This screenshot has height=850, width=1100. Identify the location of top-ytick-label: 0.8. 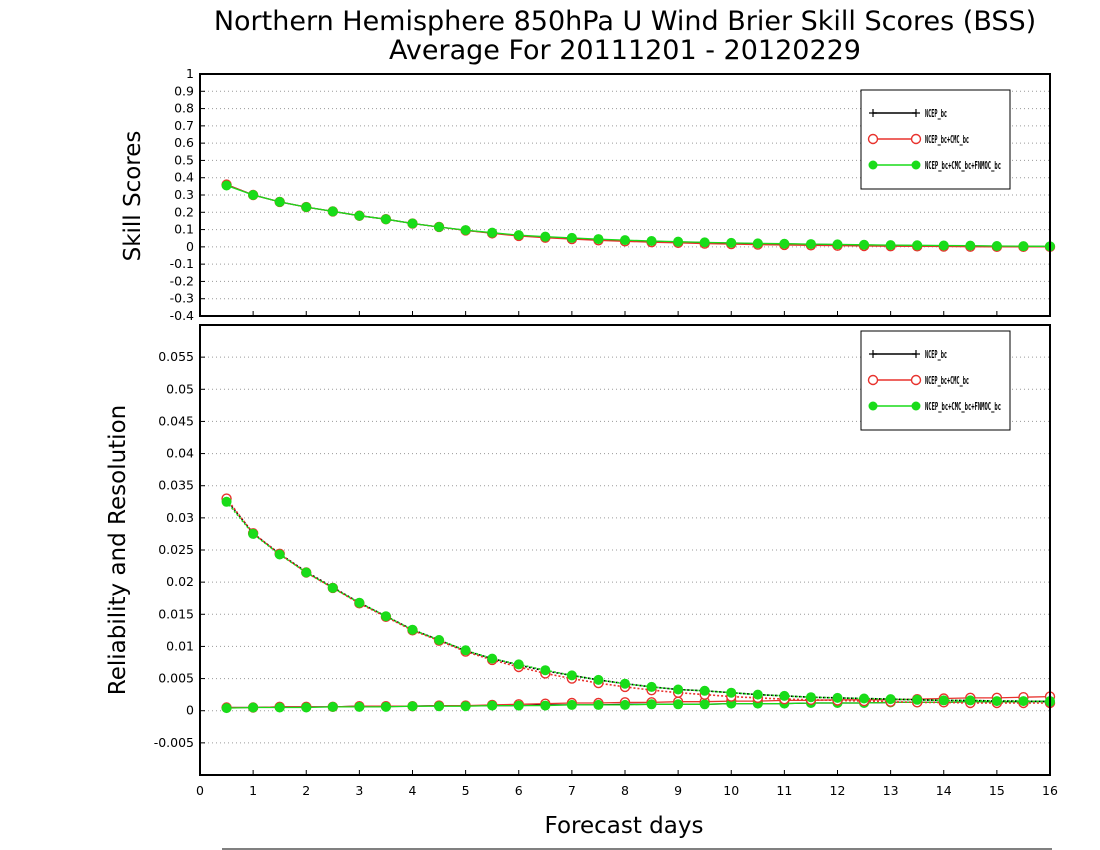
(184, 108).